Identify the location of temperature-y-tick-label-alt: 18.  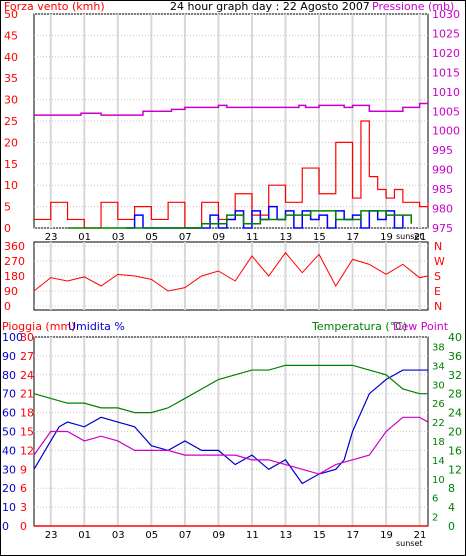
(438, 442).